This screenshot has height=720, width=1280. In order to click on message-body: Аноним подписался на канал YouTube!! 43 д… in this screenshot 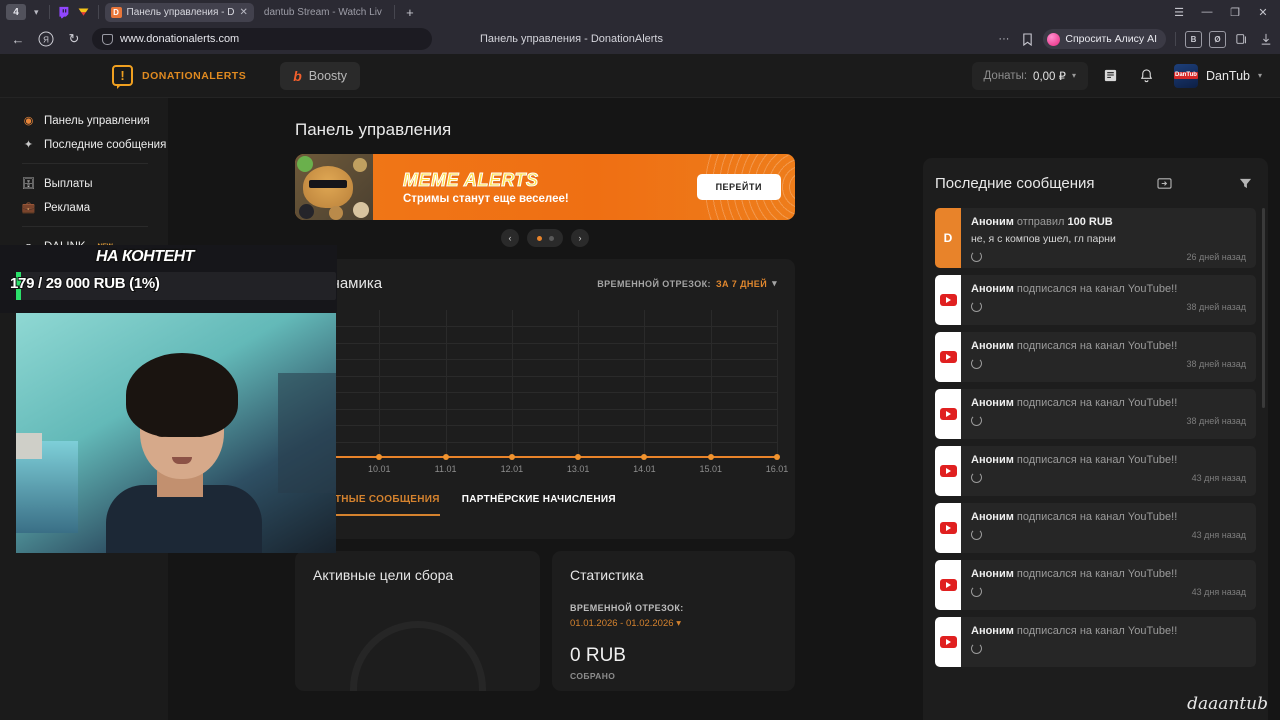, I will do `click(1108, 471)`.